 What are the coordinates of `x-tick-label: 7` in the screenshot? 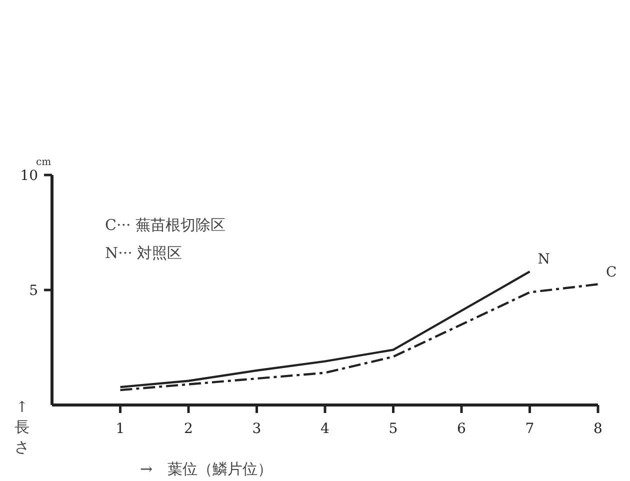 It's located at (529, 429).